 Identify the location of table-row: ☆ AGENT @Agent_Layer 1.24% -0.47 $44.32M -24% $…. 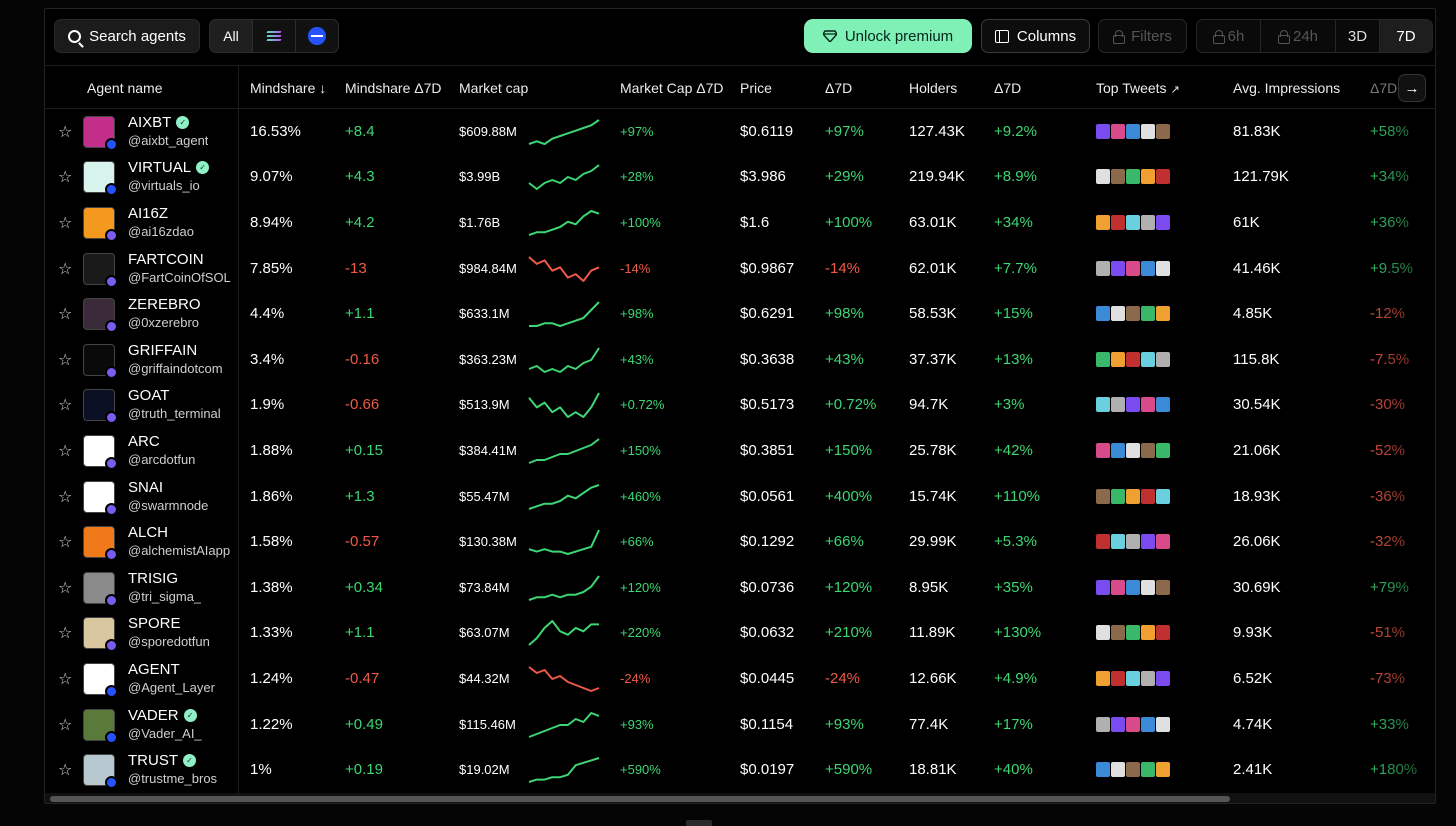
(740, 679).